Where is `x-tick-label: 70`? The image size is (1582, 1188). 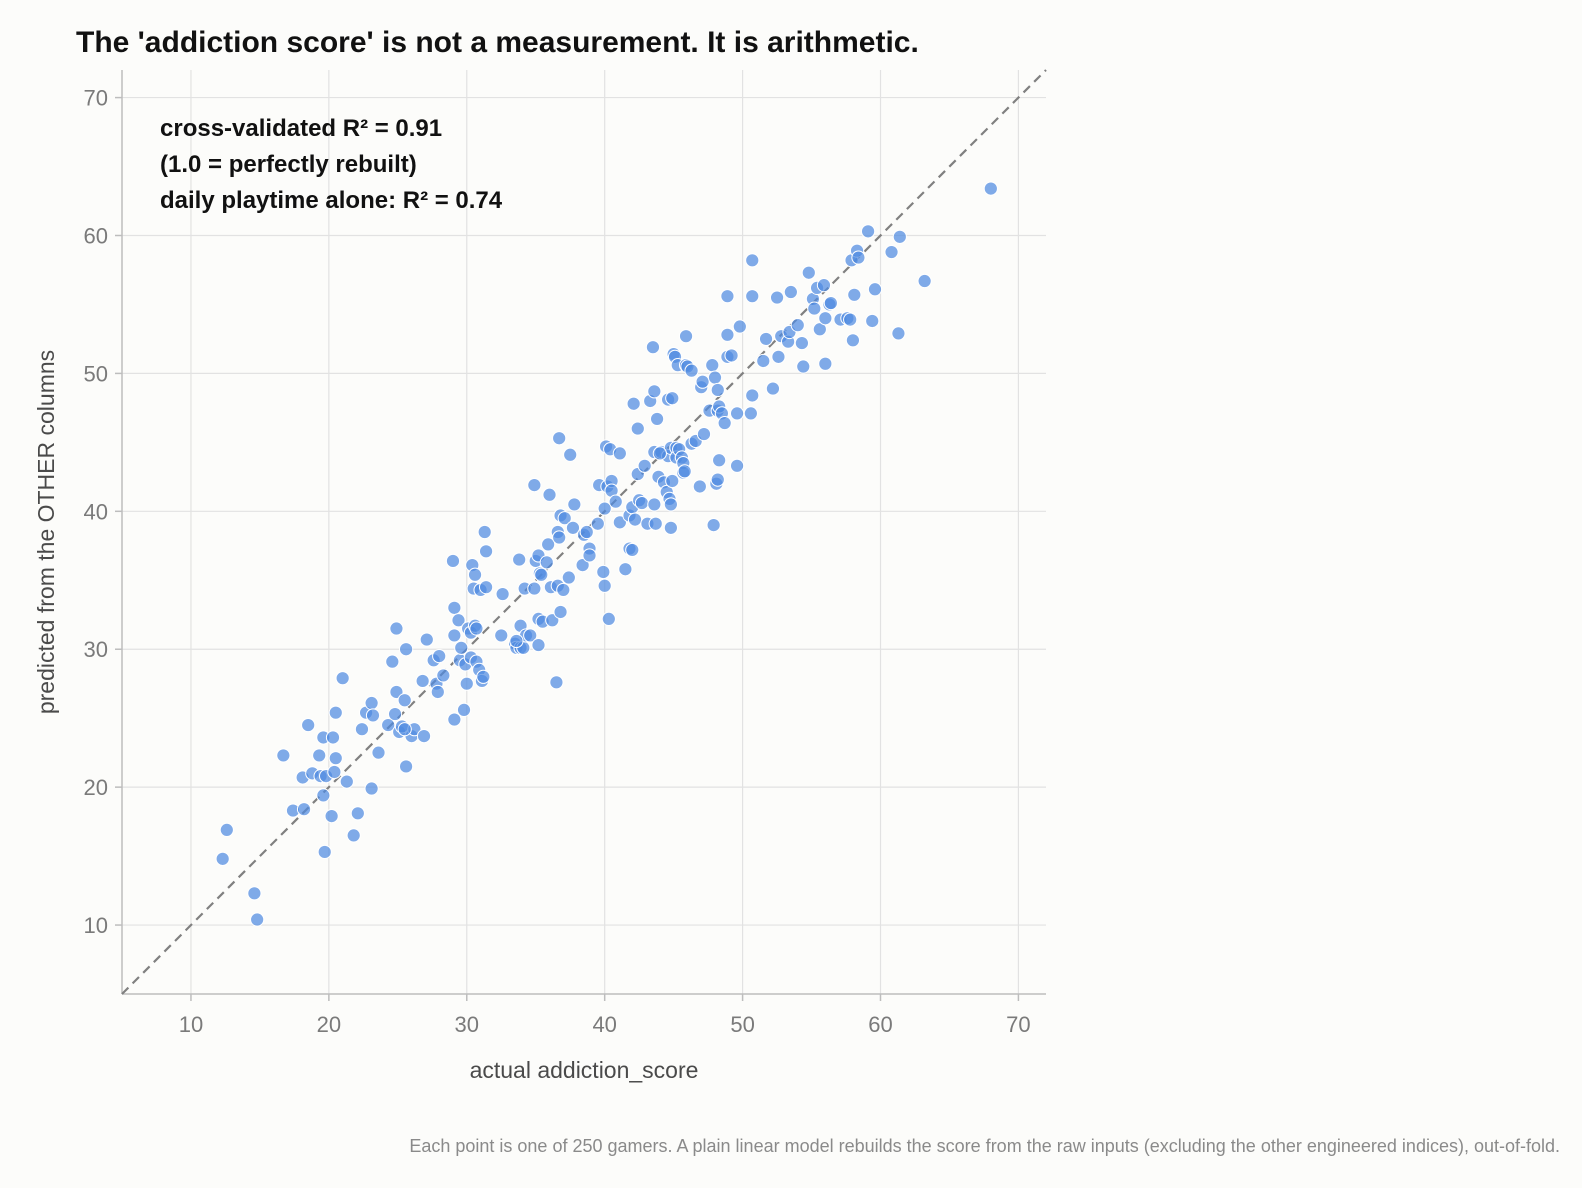 x-tick-label: 70 is located at coordinates (1018, 1024).